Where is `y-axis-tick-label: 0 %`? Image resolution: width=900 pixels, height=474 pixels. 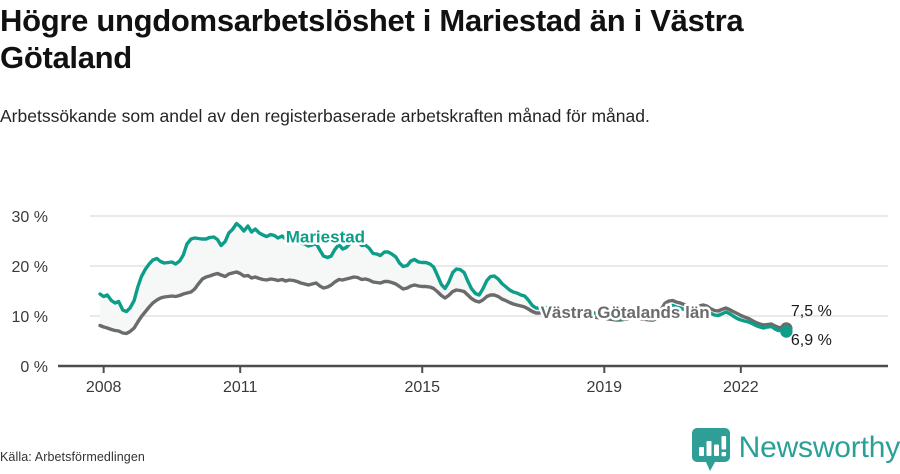
y-axis-tick-label: 0 % is located at coordinates (34, 367).